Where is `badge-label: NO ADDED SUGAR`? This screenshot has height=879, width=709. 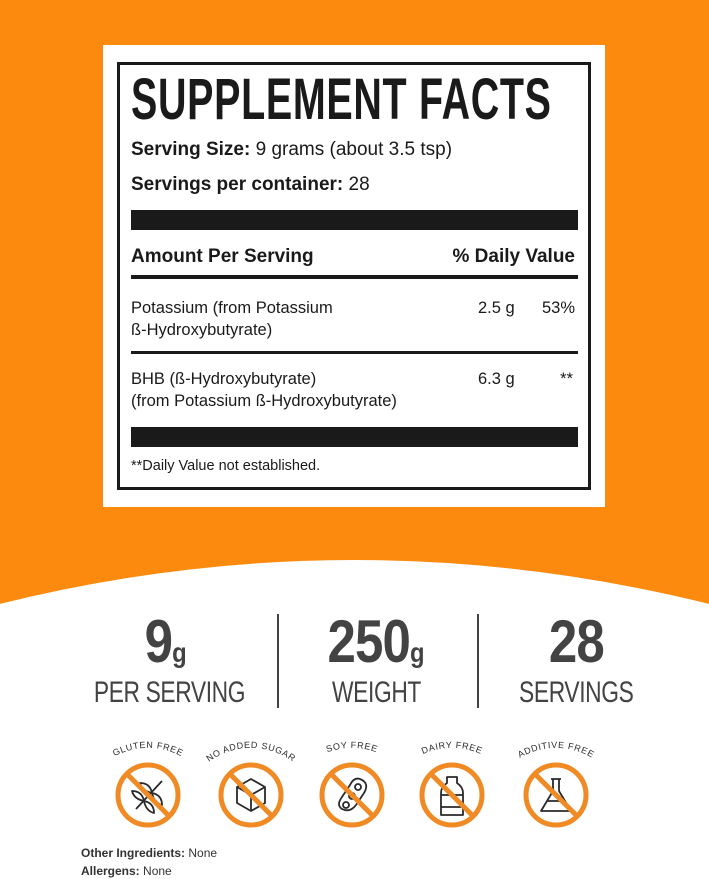 badge-label: NO ADDED SUGAR is located at coordinates (250, 752).